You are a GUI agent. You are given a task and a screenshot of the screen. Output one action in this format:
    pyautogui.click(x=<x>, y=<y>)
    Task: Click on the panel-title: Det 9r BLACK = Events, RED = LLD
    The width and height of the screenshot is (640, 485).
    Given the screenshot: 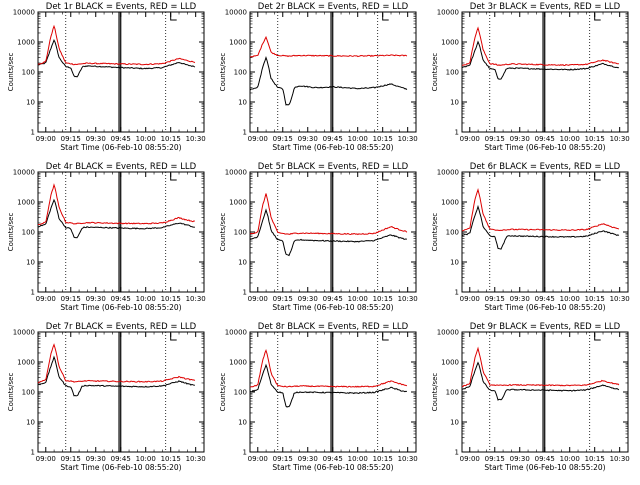 What is the action you would take?
    pyautogui.click(x=545, y=327)
    